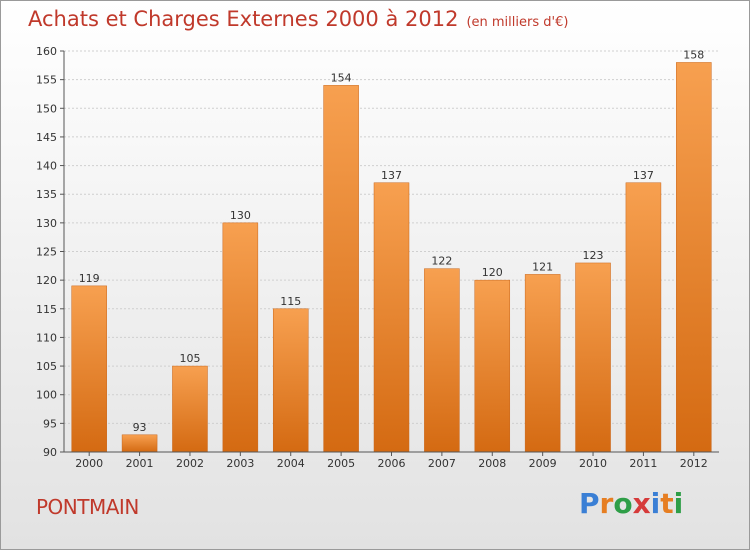  I want to click on proxiti-logo: Proxiti, so click(631, 503).